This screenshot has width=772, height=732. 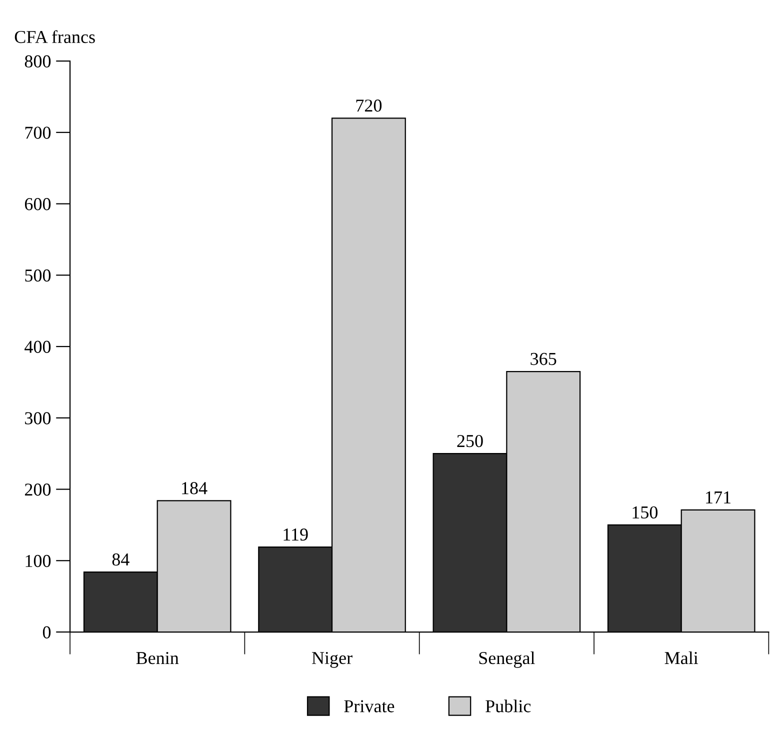 I want to click on y-tick-label: 800, so click(x=37, y=61).